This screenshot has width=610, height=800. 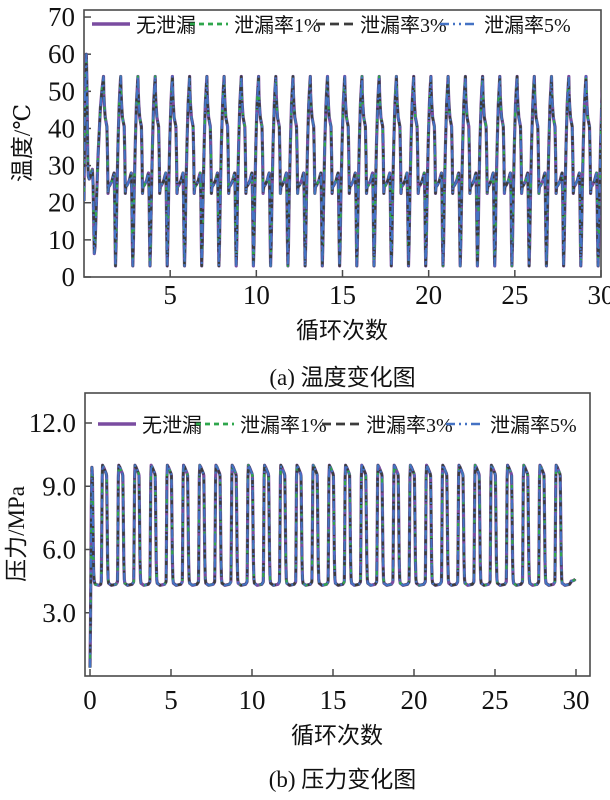 What do you see at coordinates (59, 486) in the screenshot?
I see `y-tick-label: 9.0` at bounding box center [59, 486].